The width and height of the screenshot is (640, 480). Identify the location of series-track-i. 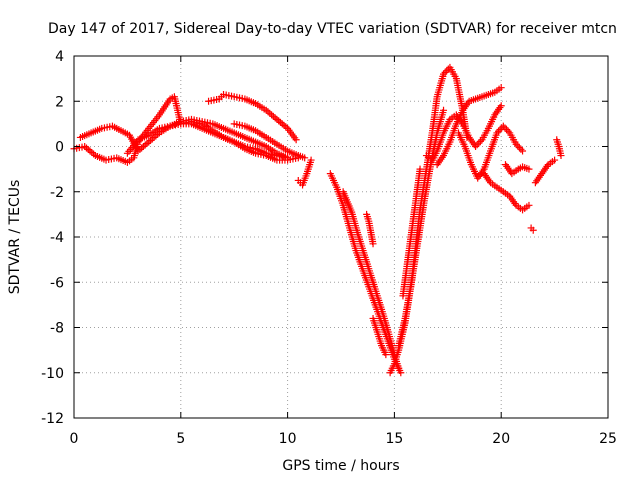
(370, 229).